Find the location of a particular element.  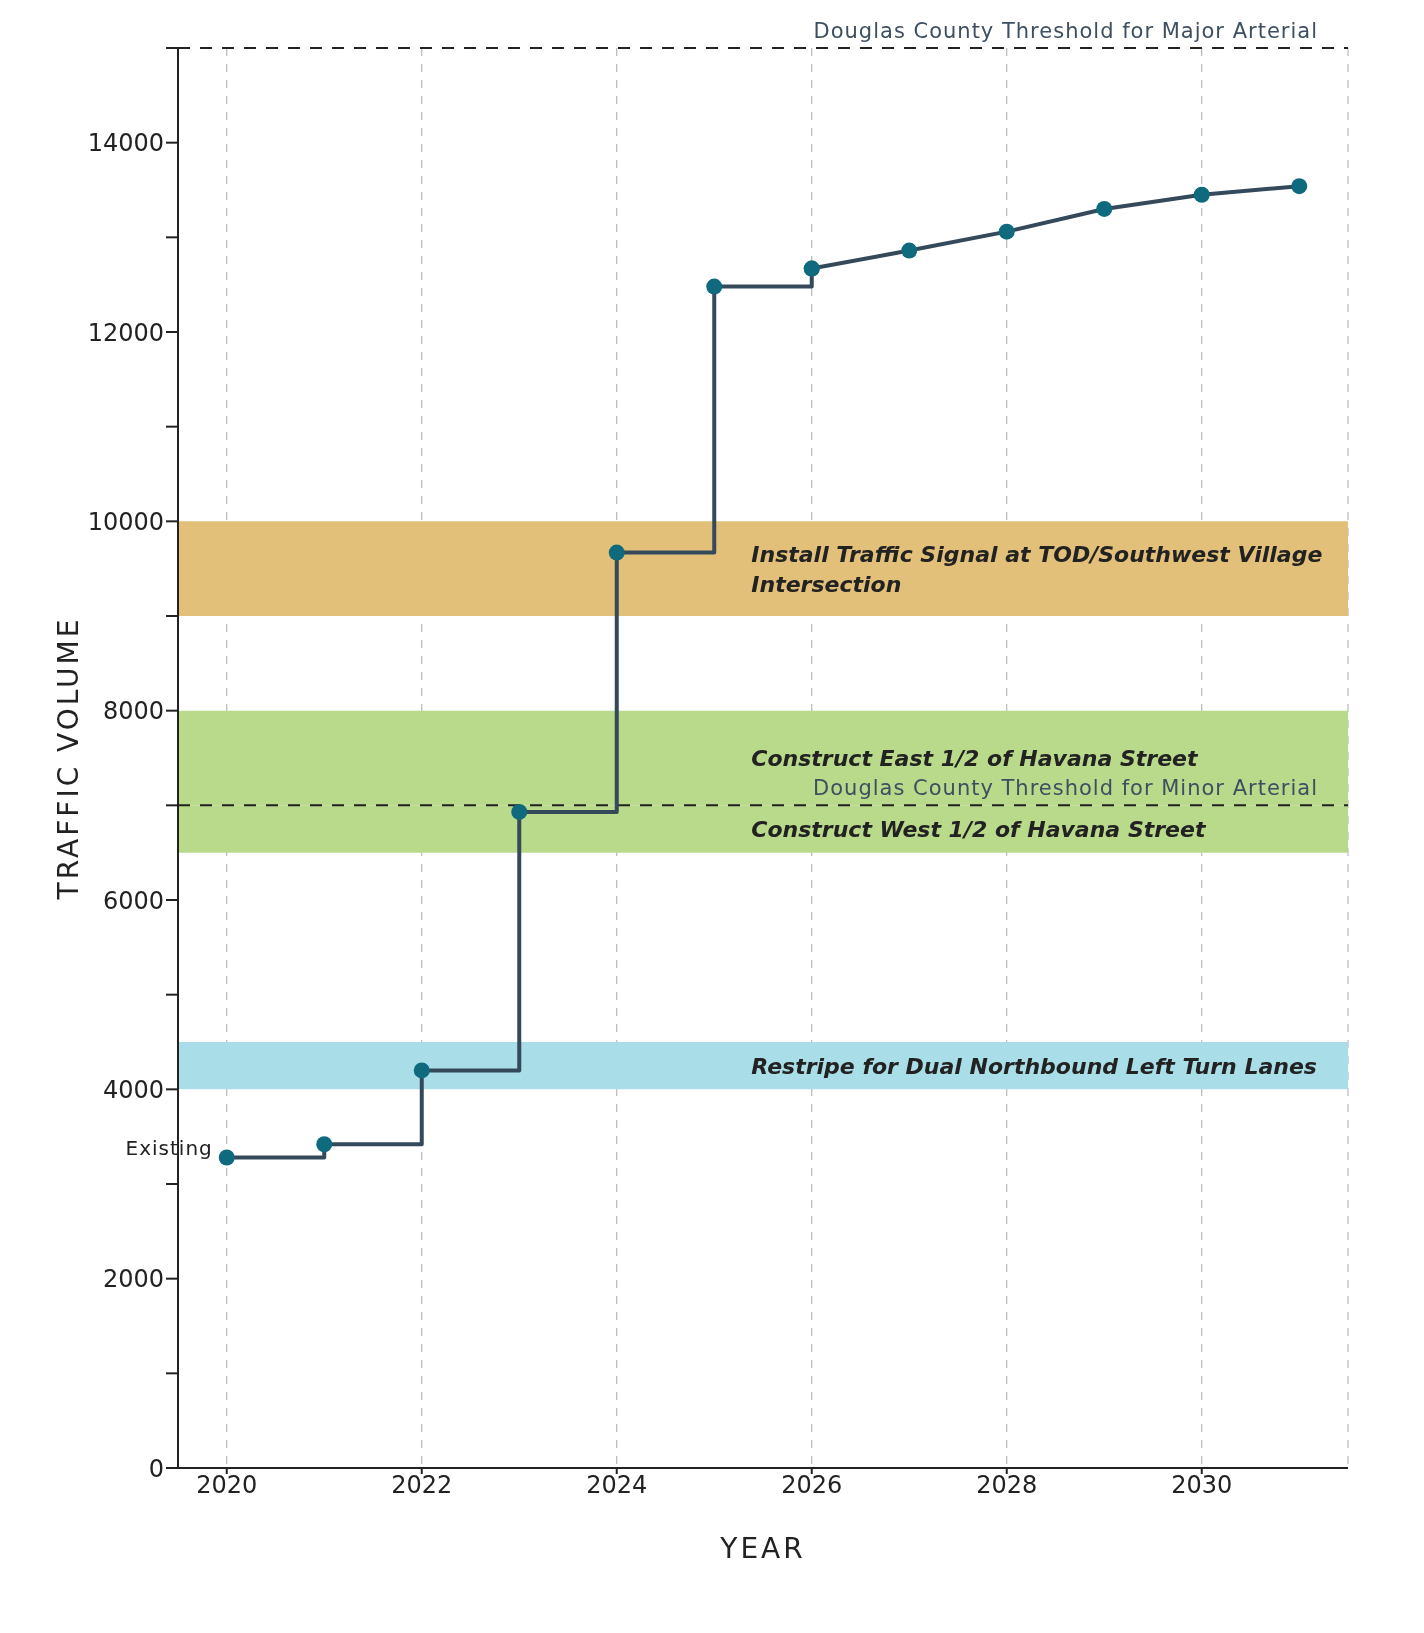

y-tick-label: 10000 is located at coordinates (125, 521).